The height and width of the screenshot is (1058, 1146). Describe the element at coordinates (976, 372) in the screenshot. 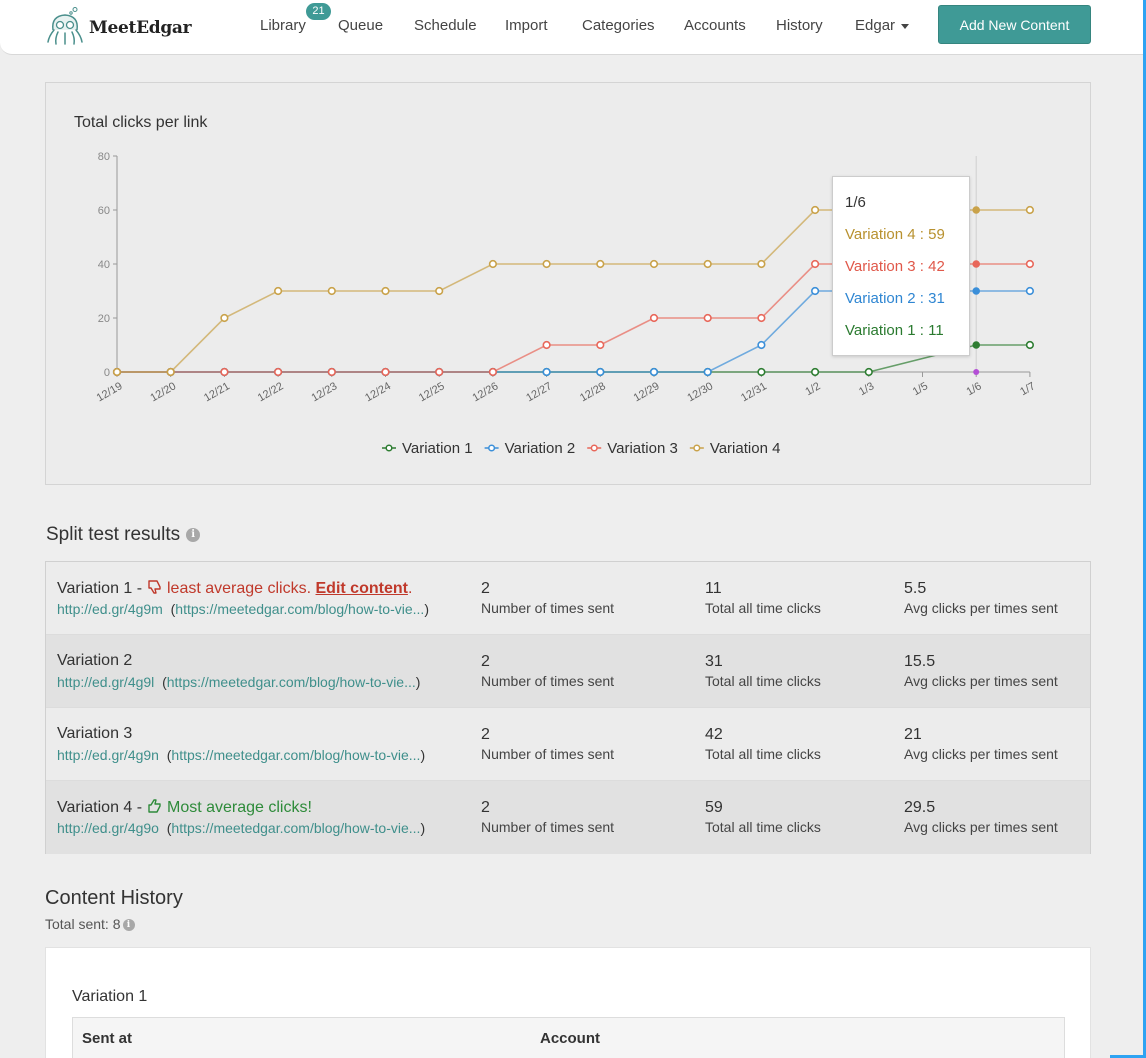

I see `hover-marker` at that location.